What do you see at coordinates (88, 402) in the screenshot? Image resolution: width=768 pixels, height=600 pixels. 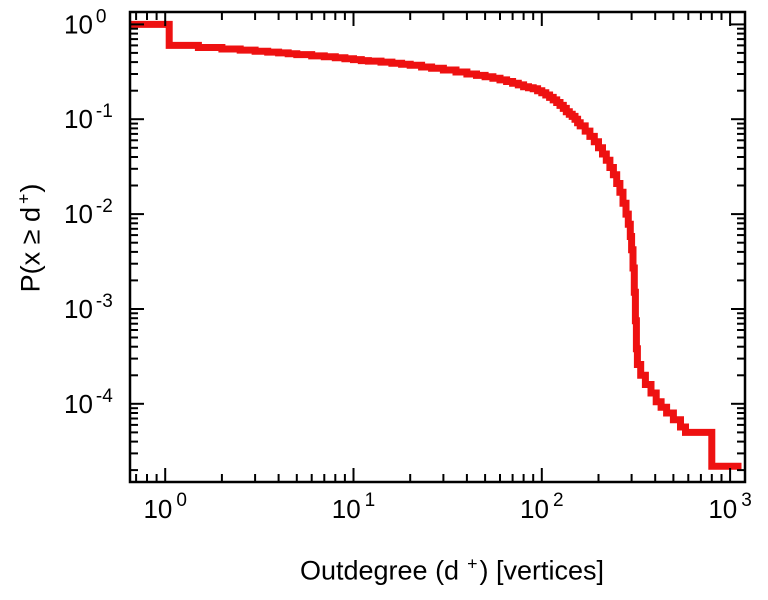 I see `y-tick-label: 10 -4` at bounding box center [88, 402].